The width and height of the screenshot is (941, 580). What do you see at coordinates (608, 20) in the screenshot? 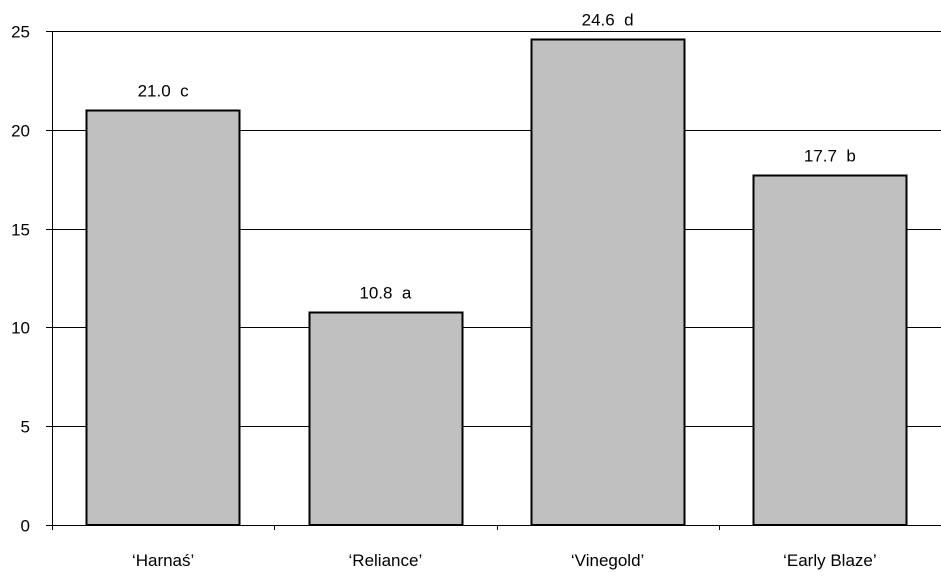
I see `data-label: 24.6 d` at bounding box center [608, 20].